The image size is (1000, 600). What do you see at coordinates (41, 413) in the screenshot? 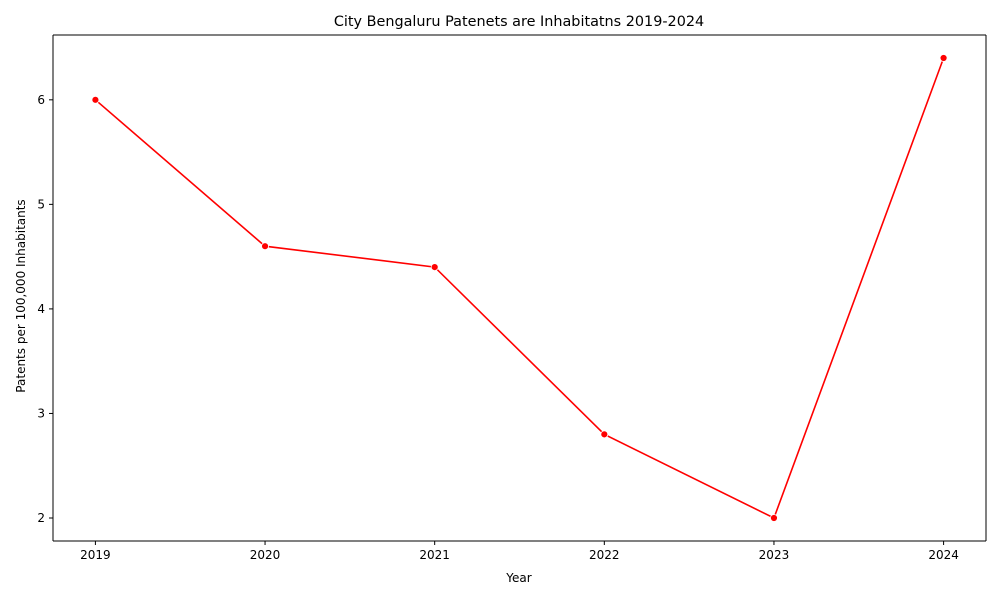
I see `y-tick-label: 3` at bounding box center [41, 413].